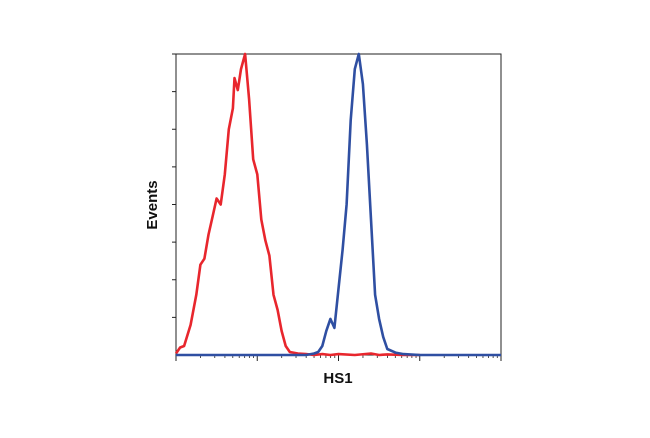 The height and width of the screenshot is (438, 650). I want to click on y-axis-ticks, so click(174, 185).